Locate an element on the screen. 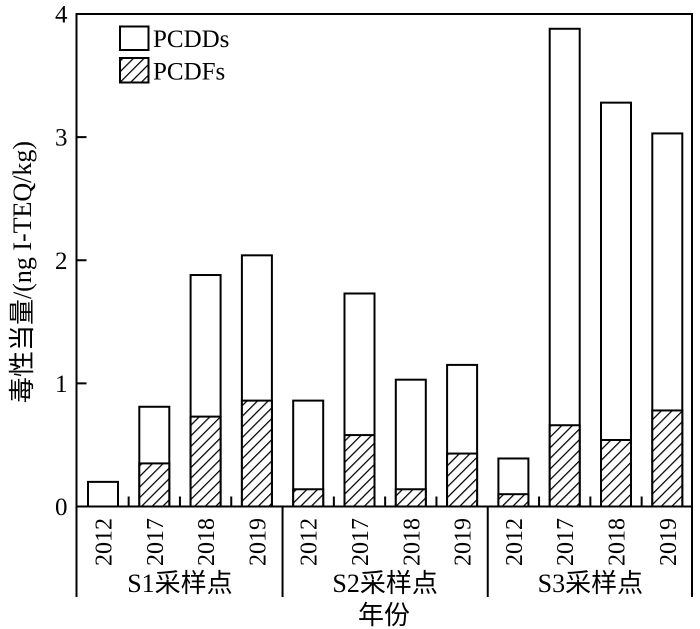 The width and height of the screenshot is (700, 629). y-tick-label-1: 1 is located at coordinates (61, 384).